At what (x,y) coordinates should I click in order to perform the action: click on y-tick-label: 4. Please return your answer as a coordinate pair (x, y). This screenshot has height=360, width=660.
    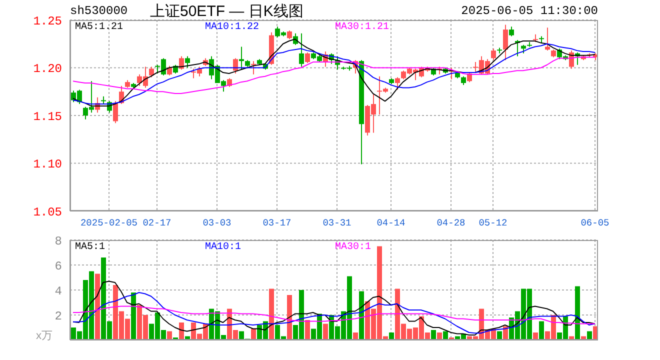
    Looking at the image, I should click on (58, 291).